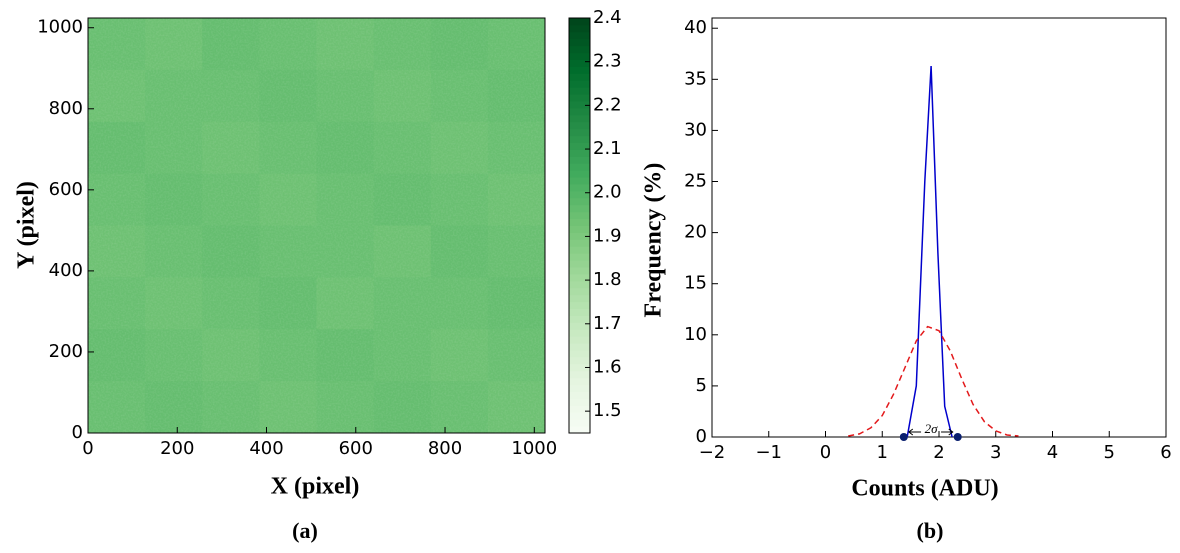  I want to click on x-axis-label: X (pixel), so click(315, 487).